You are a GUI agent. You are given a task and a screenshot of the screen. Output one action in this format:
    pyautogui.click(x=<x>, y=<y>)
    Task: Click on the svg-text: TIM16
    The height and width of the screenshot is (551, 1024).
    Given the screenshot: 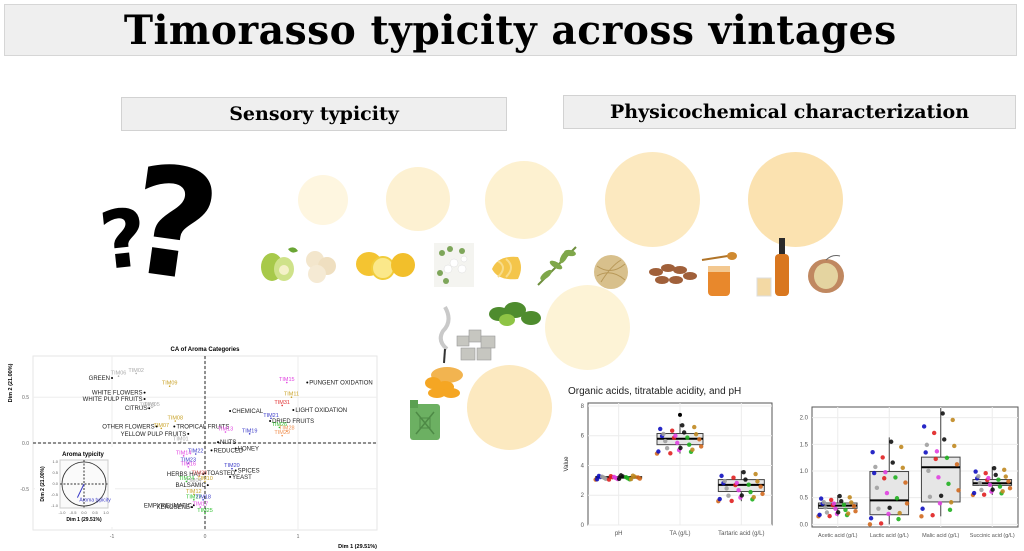 What is the action you would take?
    pyautogui.click(x=188, y=464)
    